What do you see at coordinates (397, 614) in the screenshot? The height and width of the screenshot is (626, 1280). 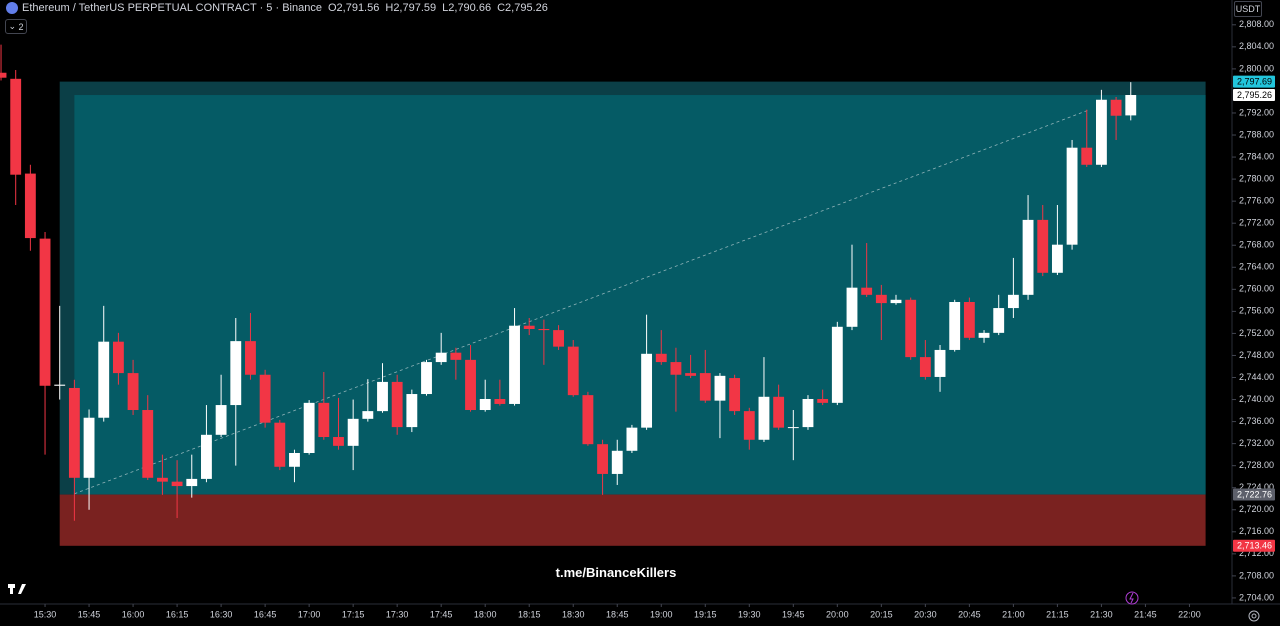 I see `x-tick-label: 17:30` at bounding box center [397, 614].